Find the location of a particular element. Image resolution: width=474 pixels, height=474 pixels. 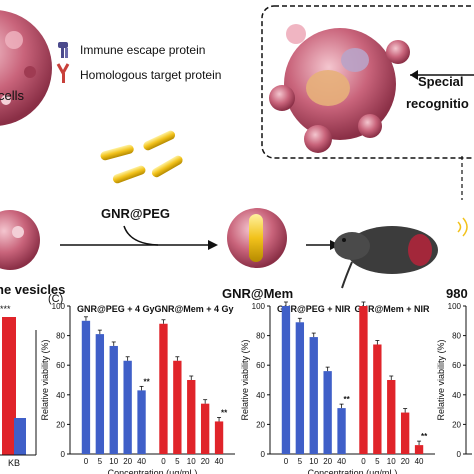

vesicles-label: ne vesicles is located at coordinates (32, 289).